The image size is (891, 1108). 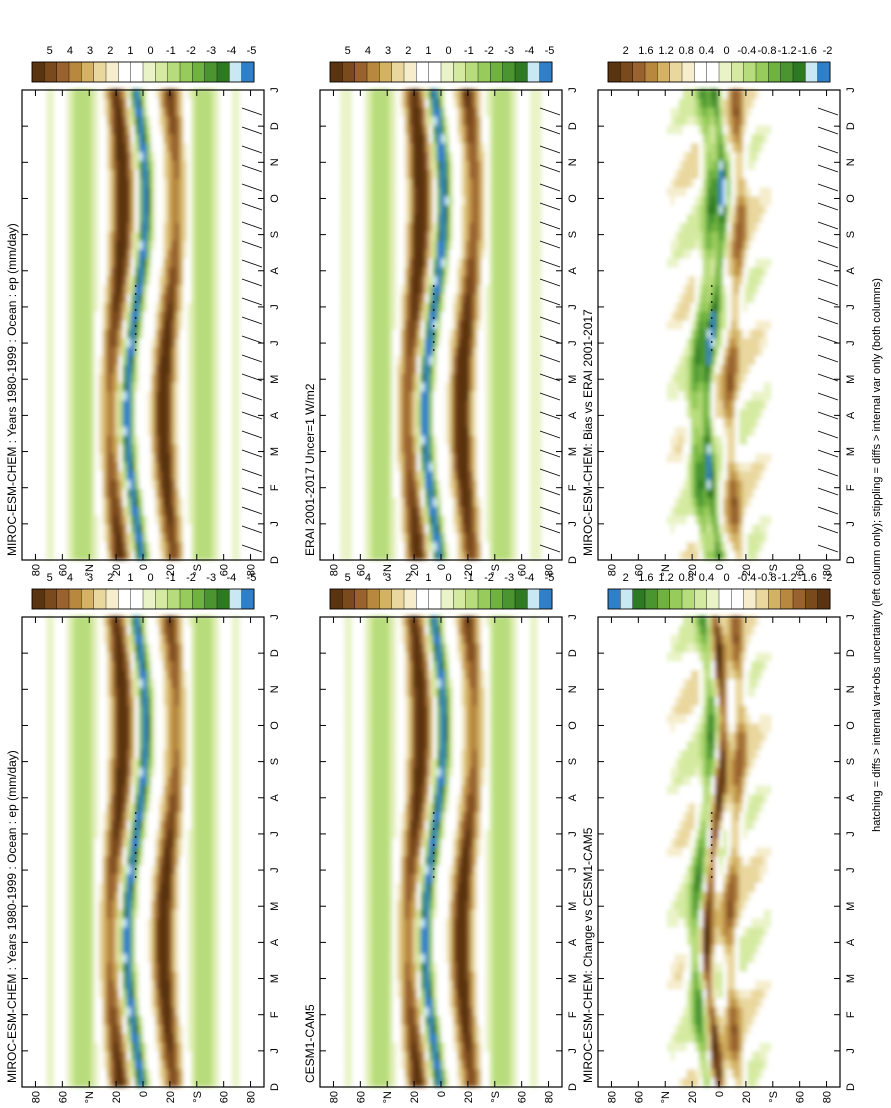 I want to click on x-tick-label: F, so click(x=275, y=487).